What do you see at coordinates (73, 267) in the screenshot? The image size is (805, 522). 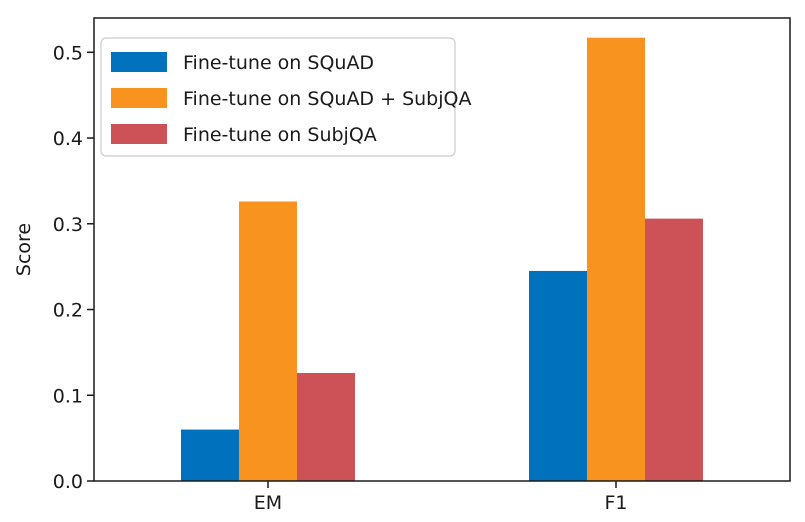 I see `y-axis-ticks: 0.0 0.1 0.2 0.3 0.4 0.5` at bounding box center [73, 267].